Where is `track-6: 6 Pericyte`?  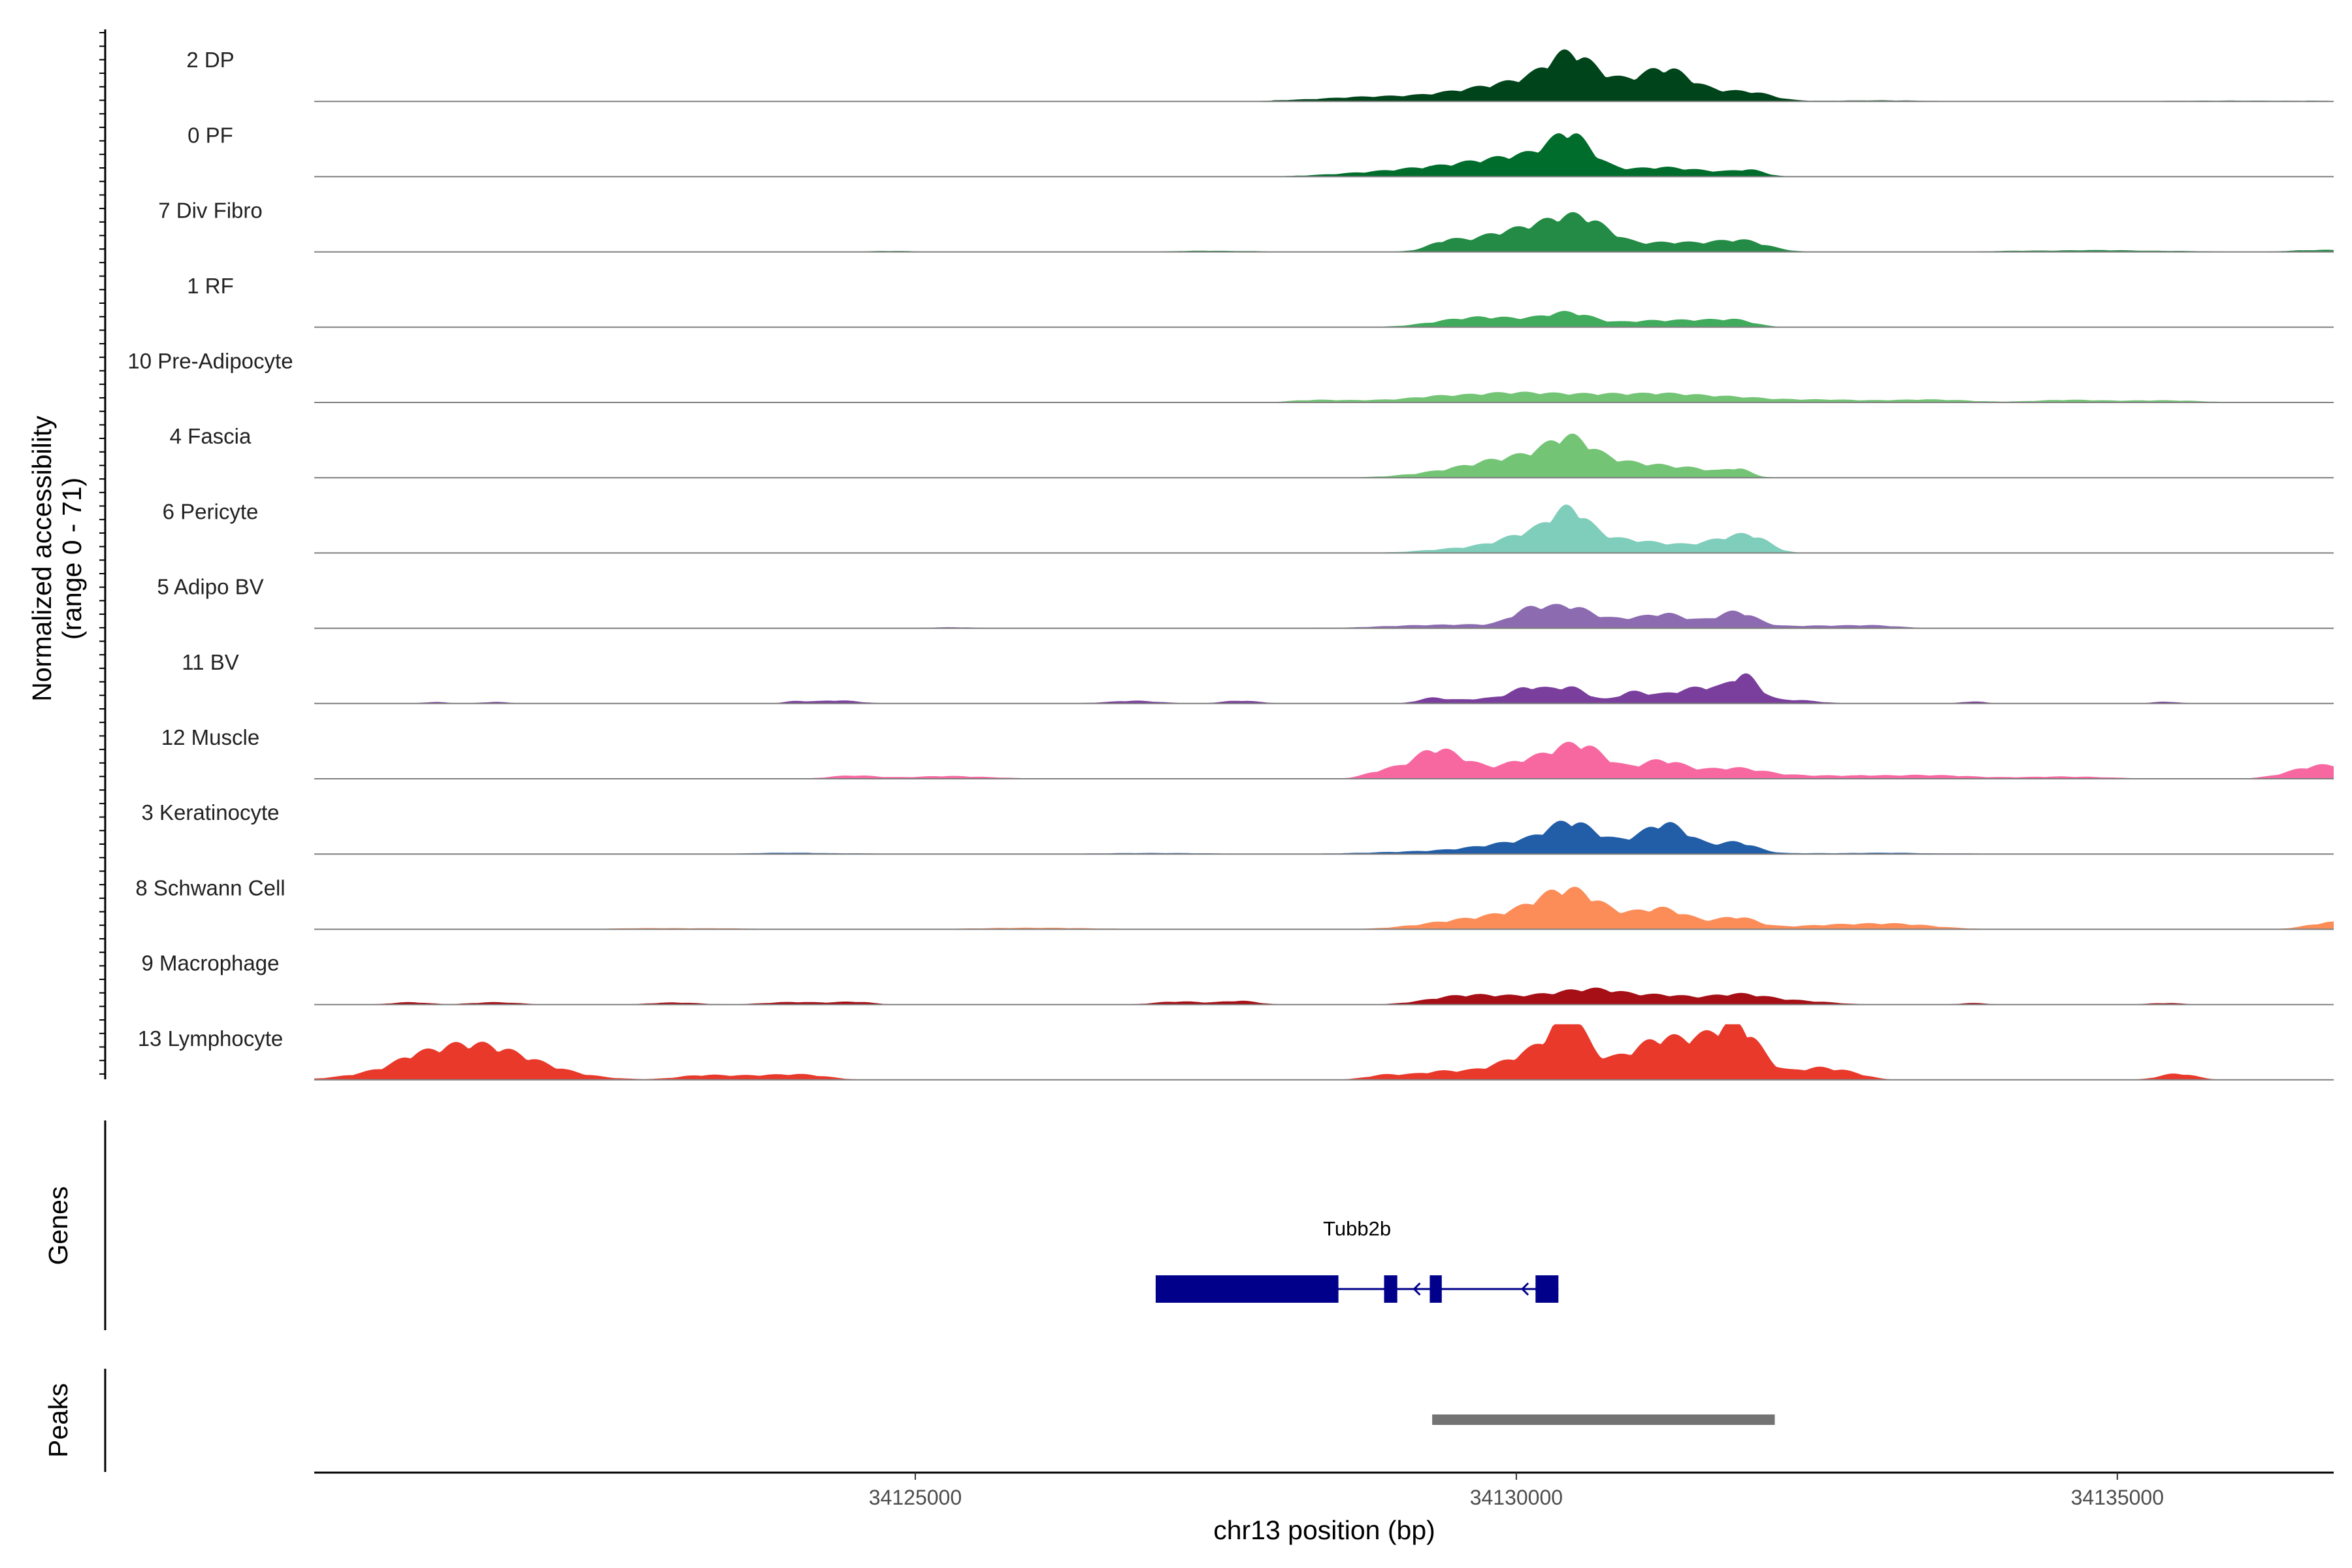 track-6: 6 Pericyte is located at coordinates (1248, 526).